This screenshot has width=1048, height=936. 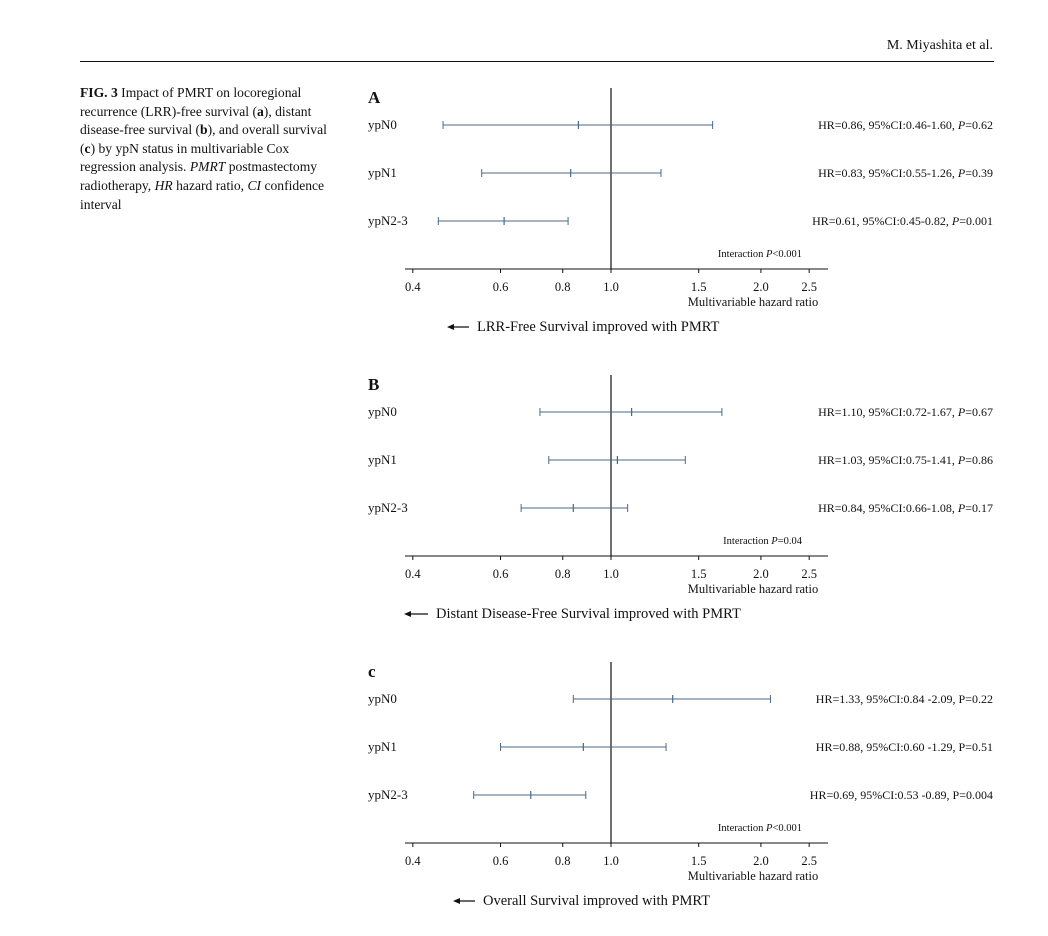 I want to click on row-statistics-part: =0.62, so click(x=979, y=125).